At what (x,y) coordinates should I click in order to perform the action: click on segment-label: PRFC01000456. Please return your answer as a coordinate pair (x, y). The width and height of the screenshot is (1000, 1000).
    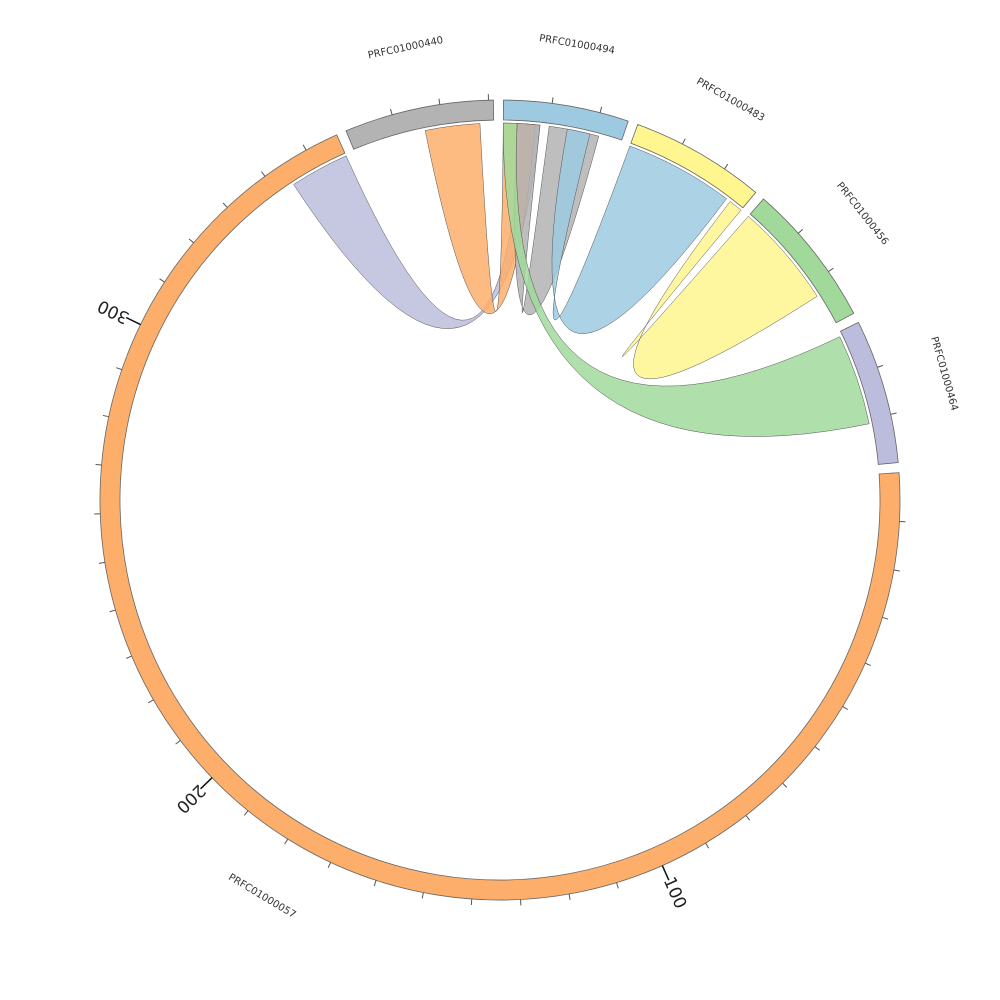
    Looking at the image, I should click on (862, 213).